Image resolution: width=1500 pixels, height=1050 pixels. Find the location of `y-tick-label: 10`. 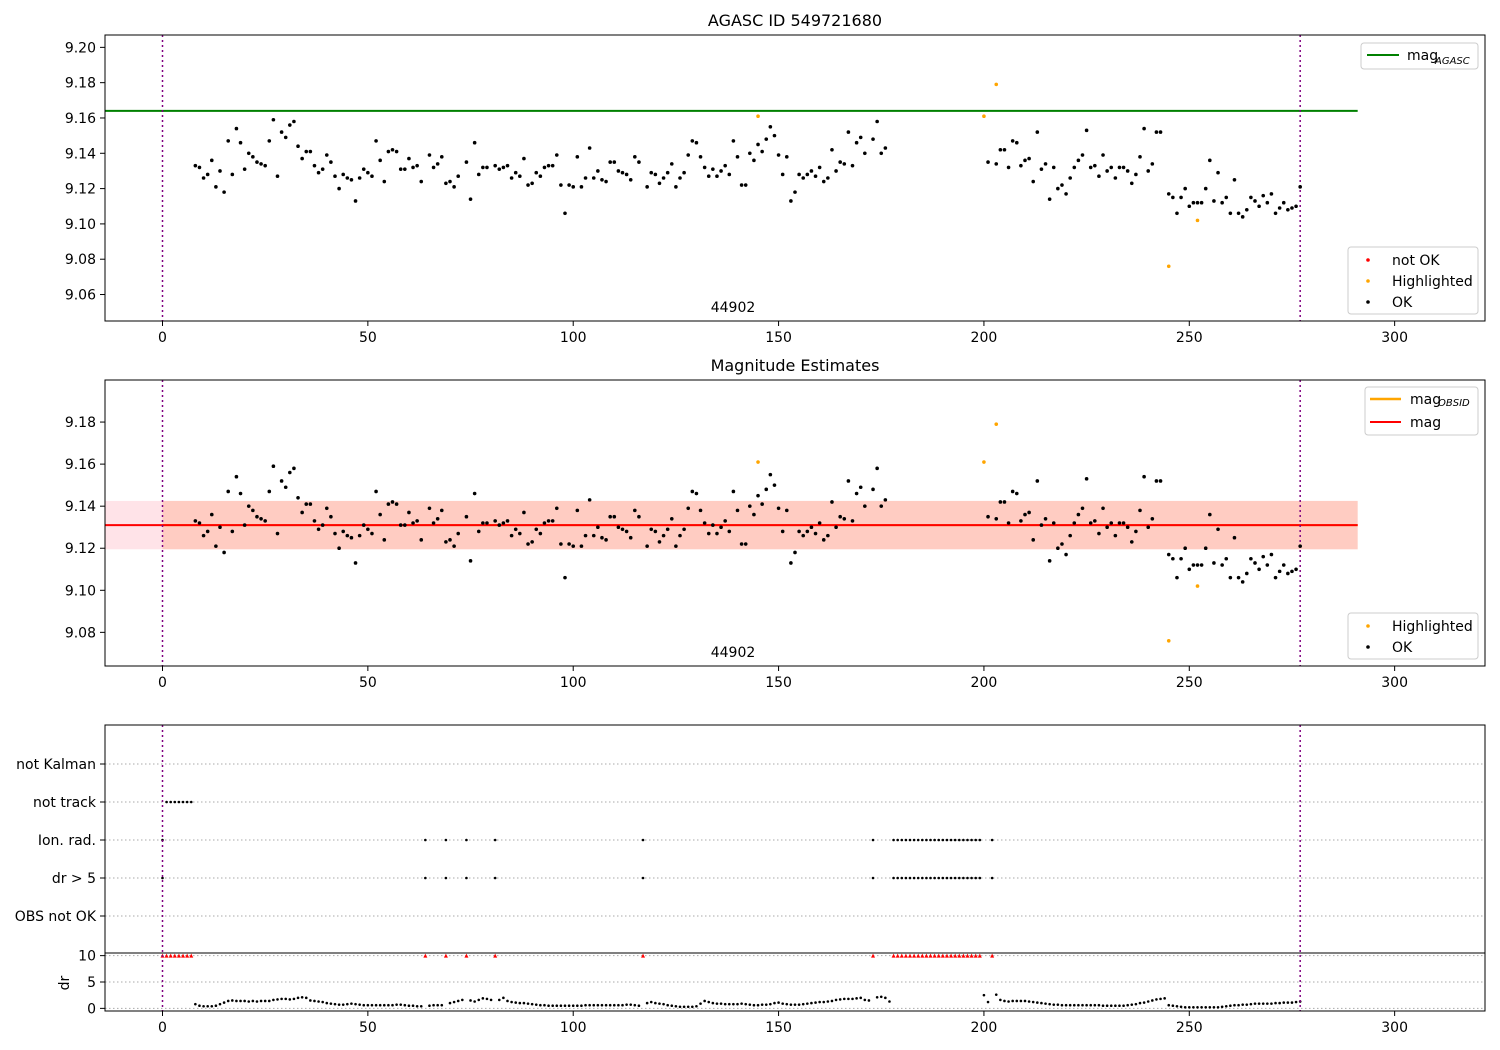

y-tick-label: 10 is located at coordinates (87, 957).